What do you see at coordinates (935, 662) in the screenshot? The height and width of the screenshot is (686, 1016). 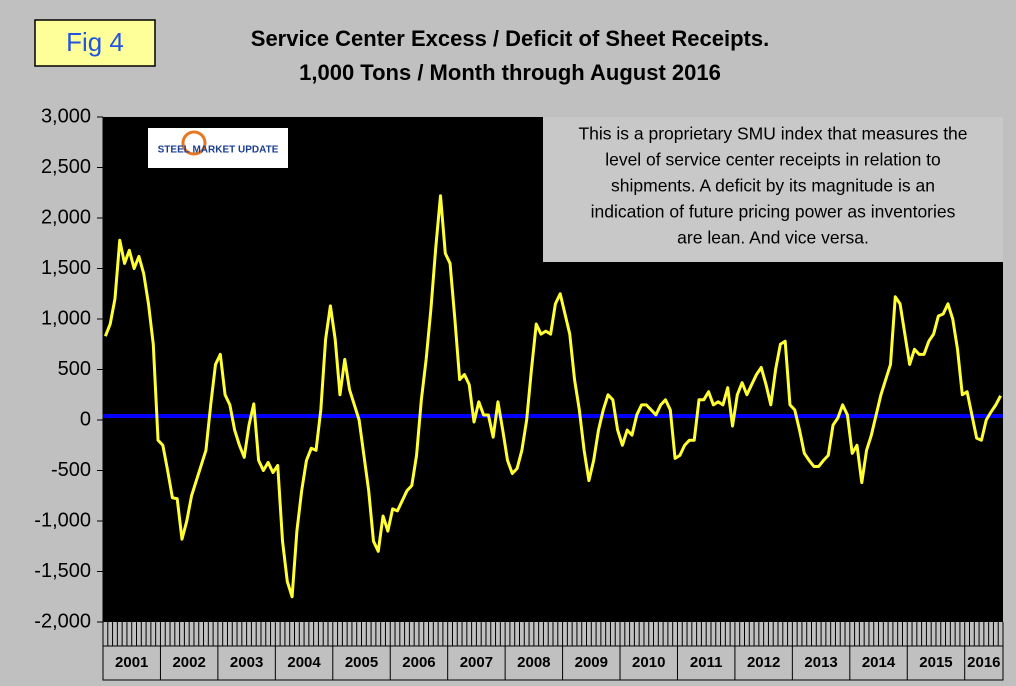 I see `x-tick-label: 2015` at bounding box center [935, 662].